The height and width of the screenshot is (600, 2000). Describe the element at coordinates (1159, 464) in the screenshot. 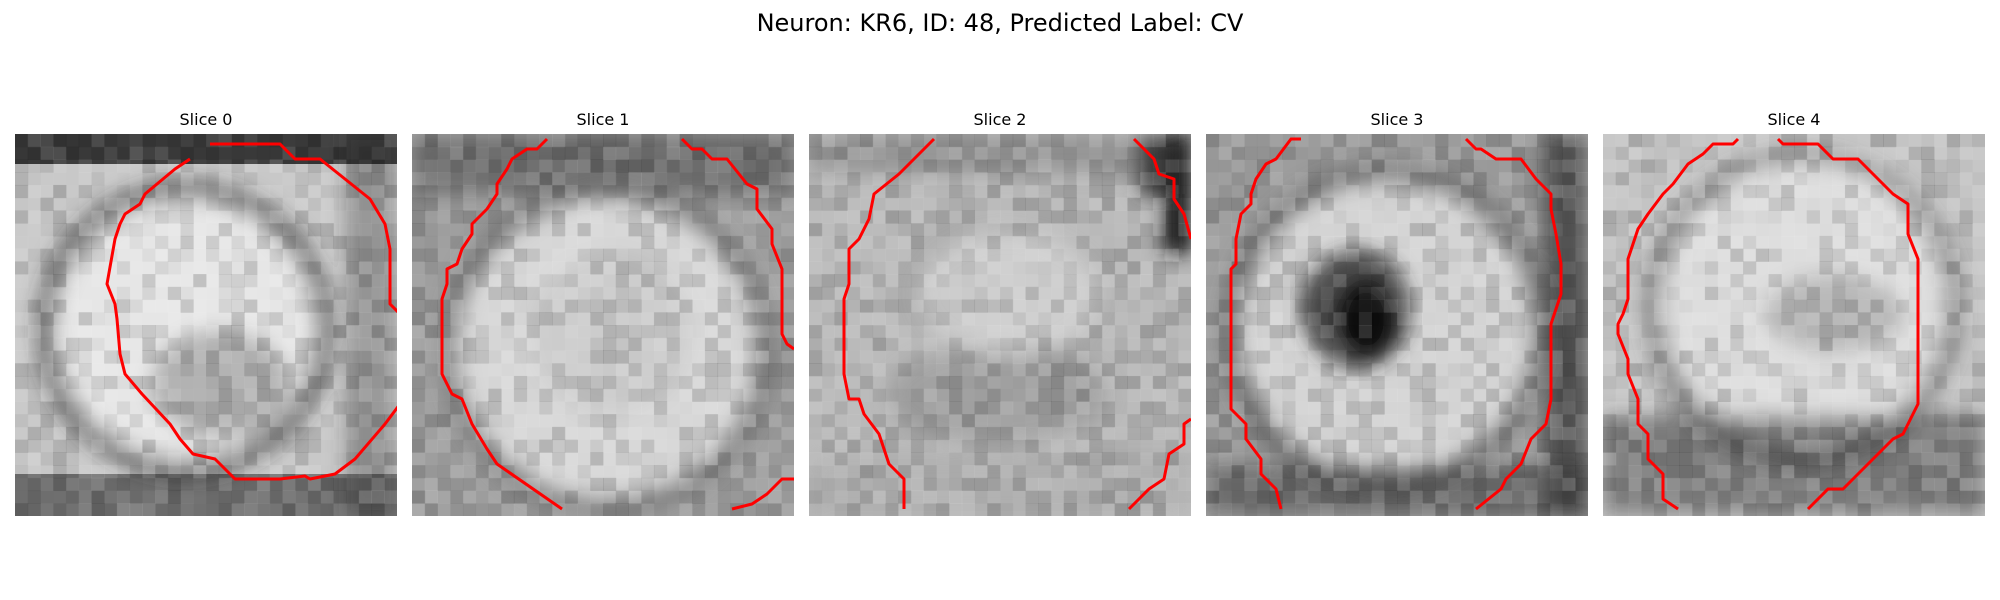

I see `cell-contour-2c` at that location.